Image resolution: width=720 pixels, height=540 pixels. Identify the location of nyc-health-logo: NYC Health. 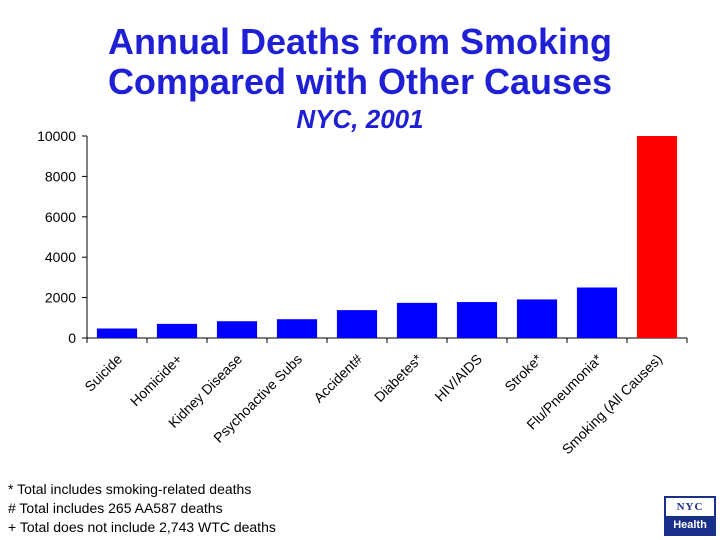
(690, 516).